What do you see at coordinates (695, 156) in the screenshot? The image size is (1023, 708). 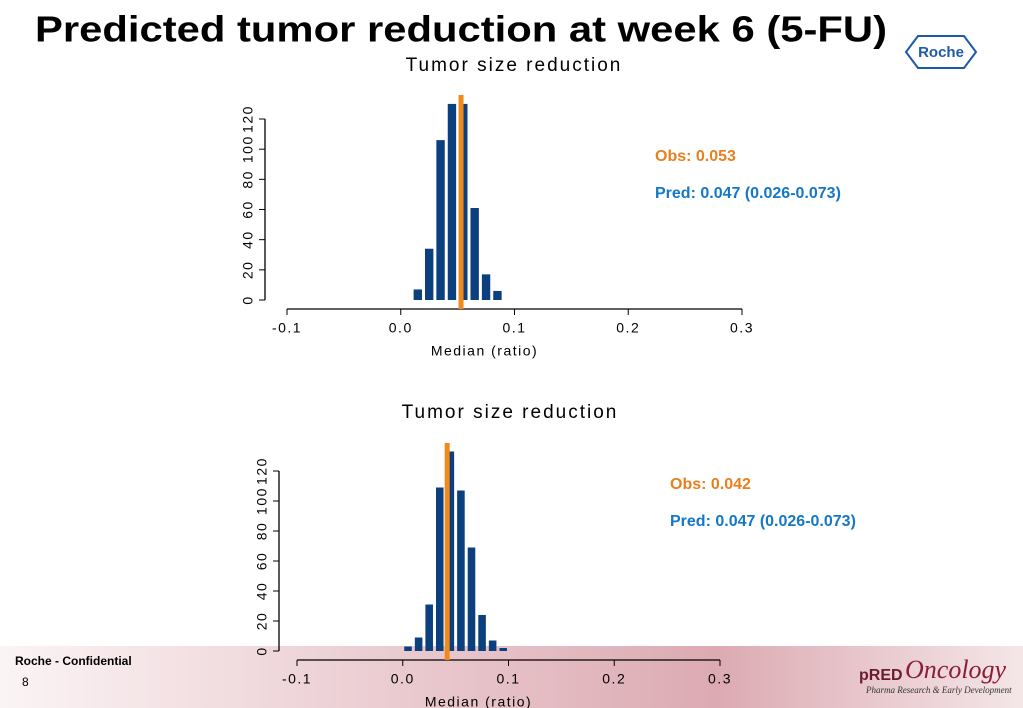 I see `annotation: Obs: 0.053` at bounding box center [695, 156].